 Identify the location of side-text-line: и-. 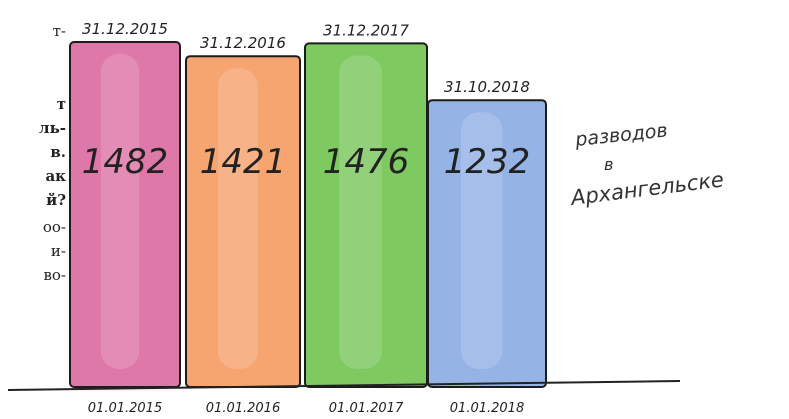
(58, 251).